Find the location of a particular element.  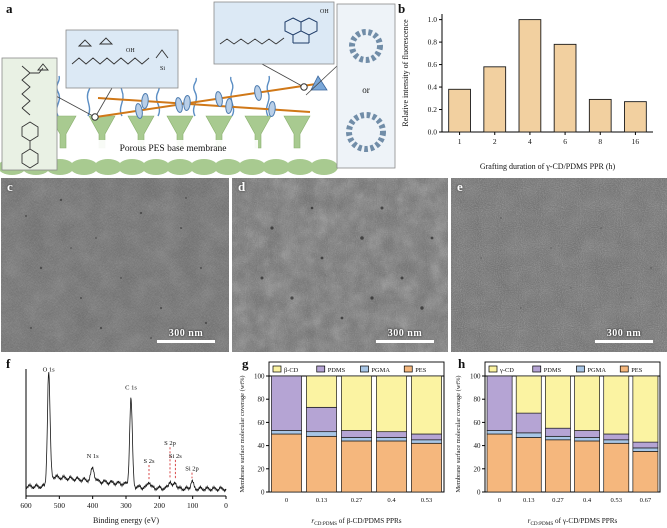

svg-text:Relative intensity of fluoresc: Relative intensity of fluorescence is located at coordinates (405, 73).